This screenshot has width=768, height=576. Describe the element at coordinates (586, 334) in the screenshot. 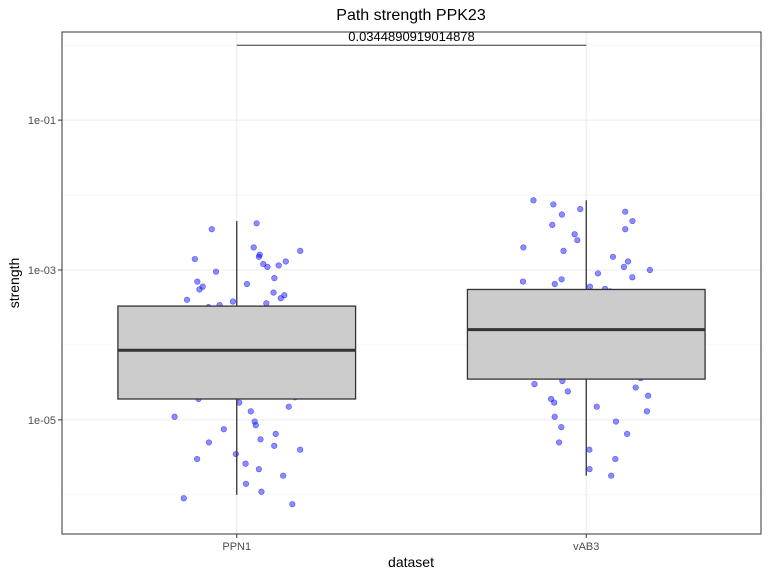

I see `box-vAB3` at that location.